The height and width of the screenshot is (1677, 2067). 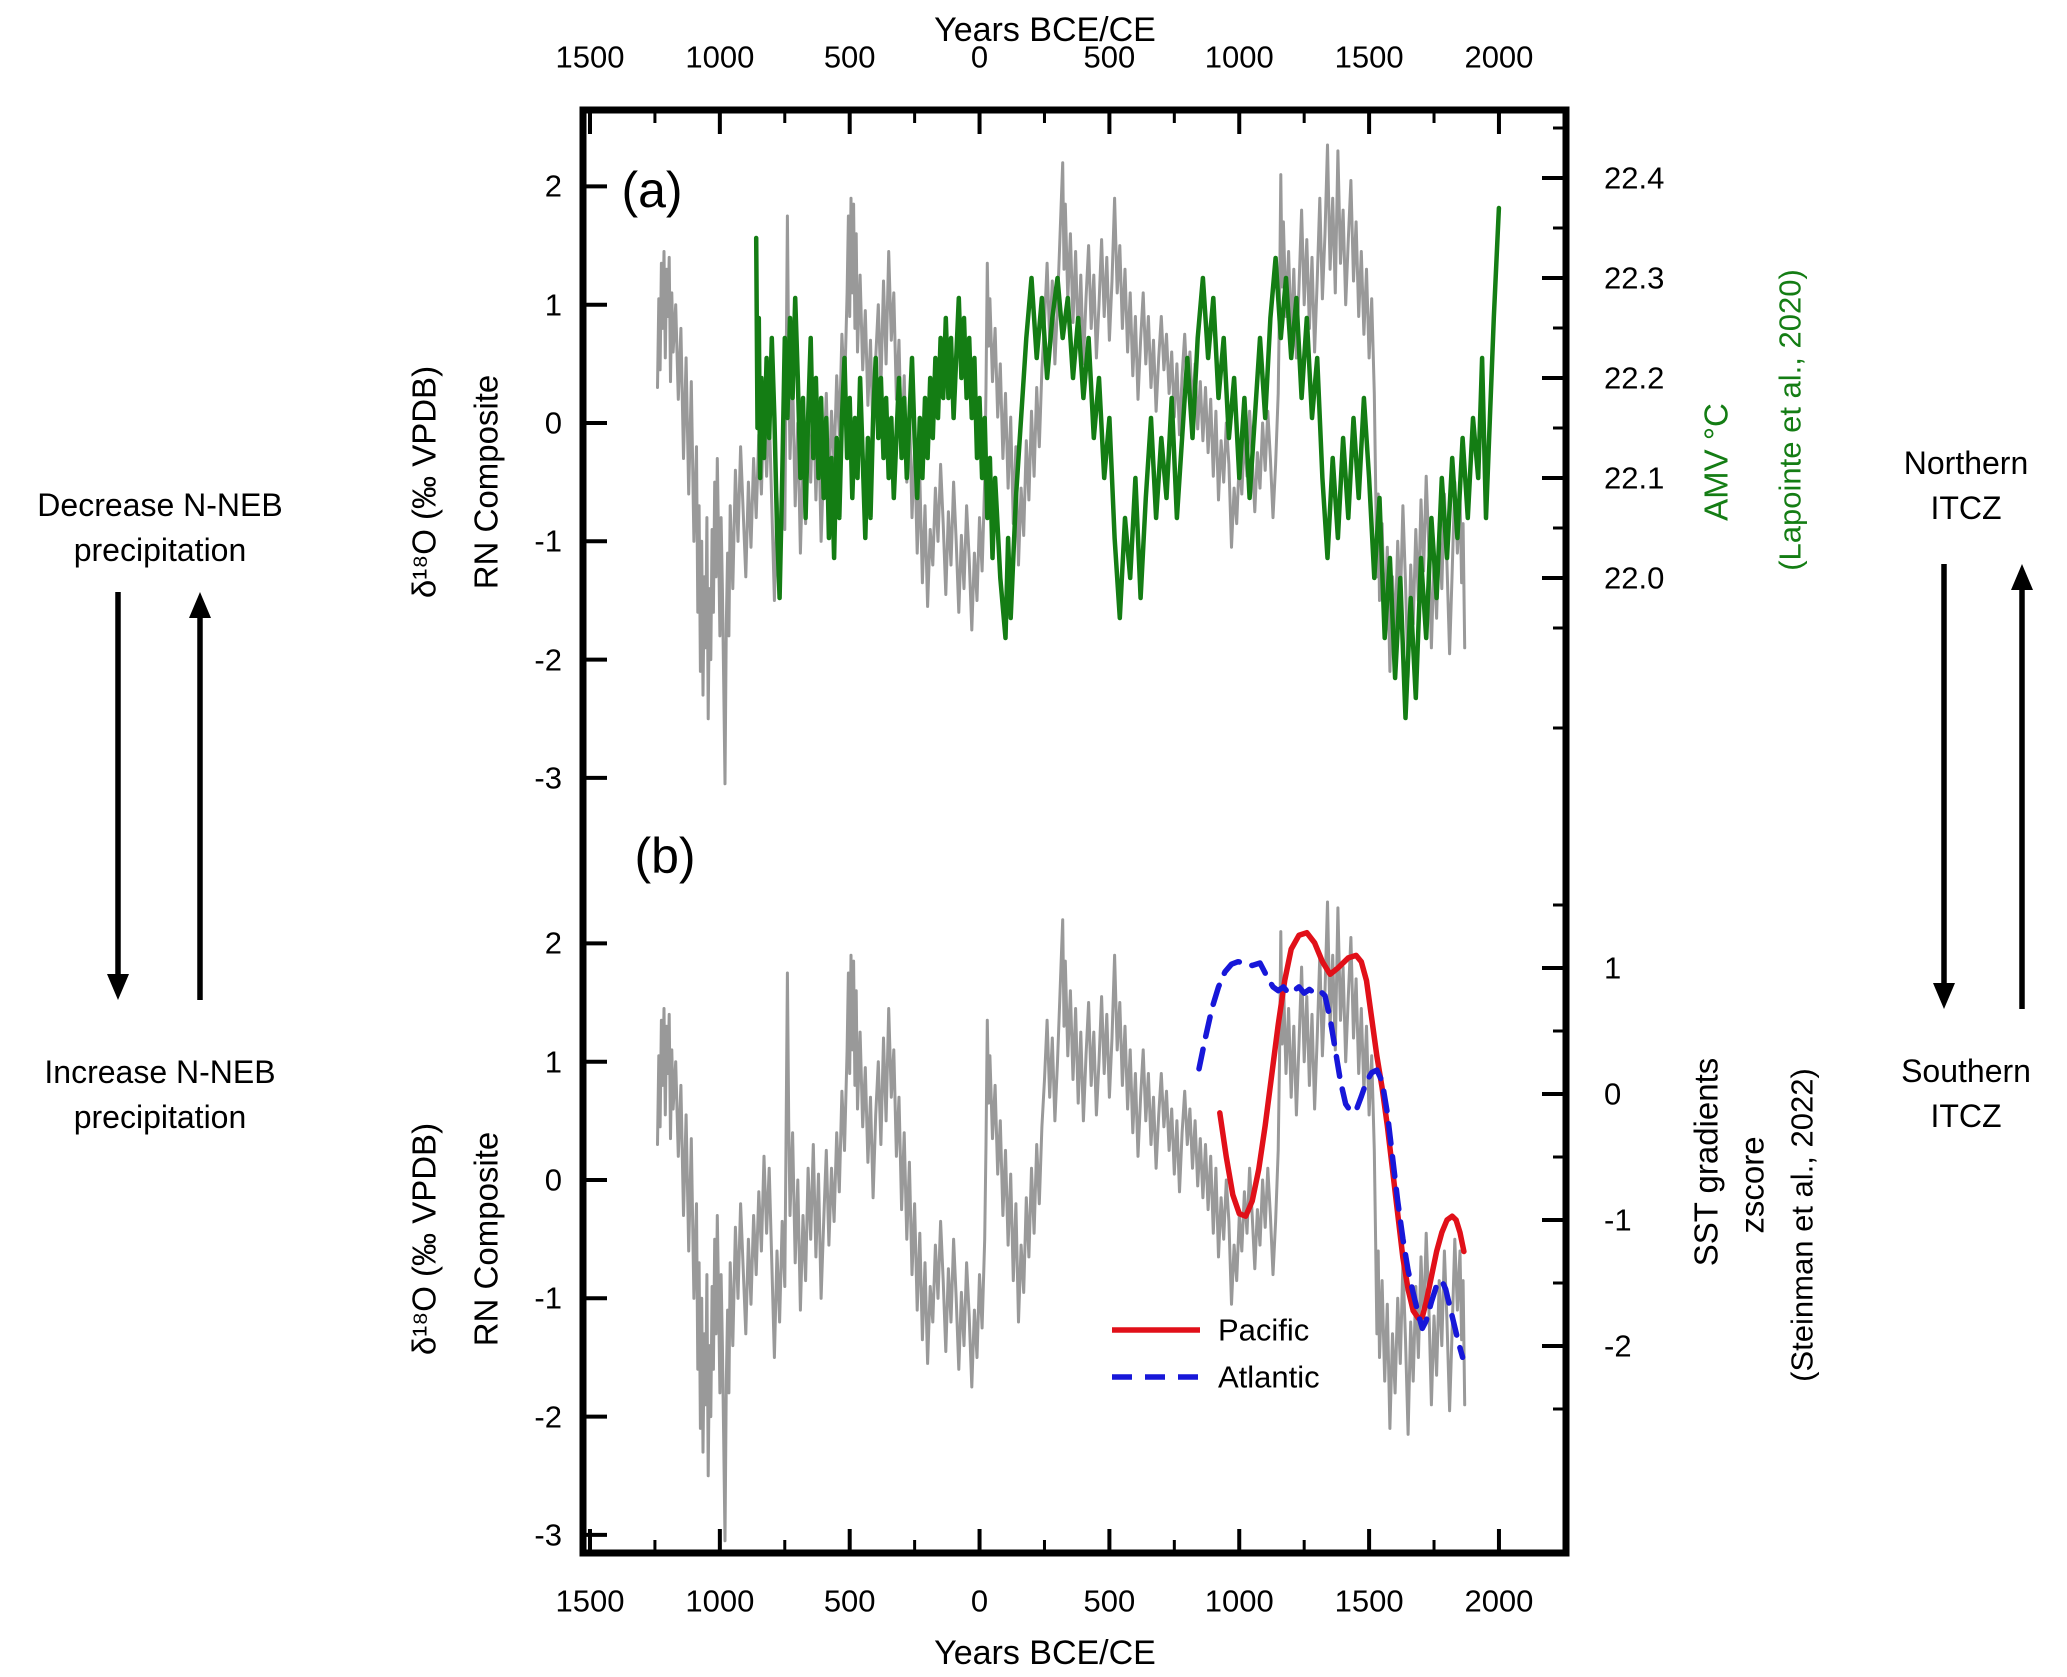 What do you see at coordinates (1127, 463) in the screenshot?
I see `amv-line` at bounding box center [1127, 463].